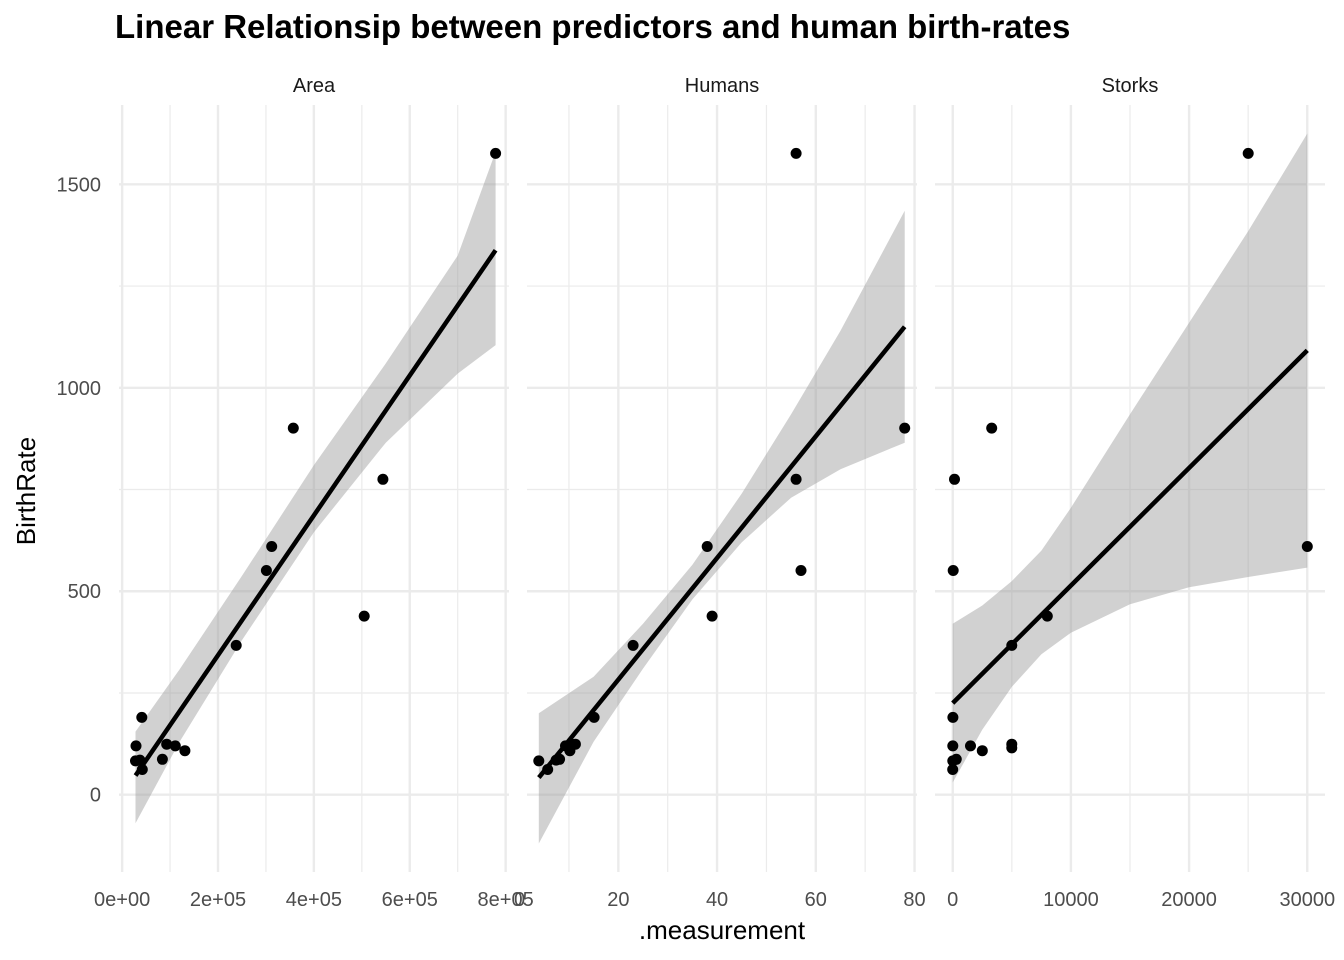 The width and height of the screenshot is (1344, 960). I want to click on y-tick-label: 0, so click(95, 796).